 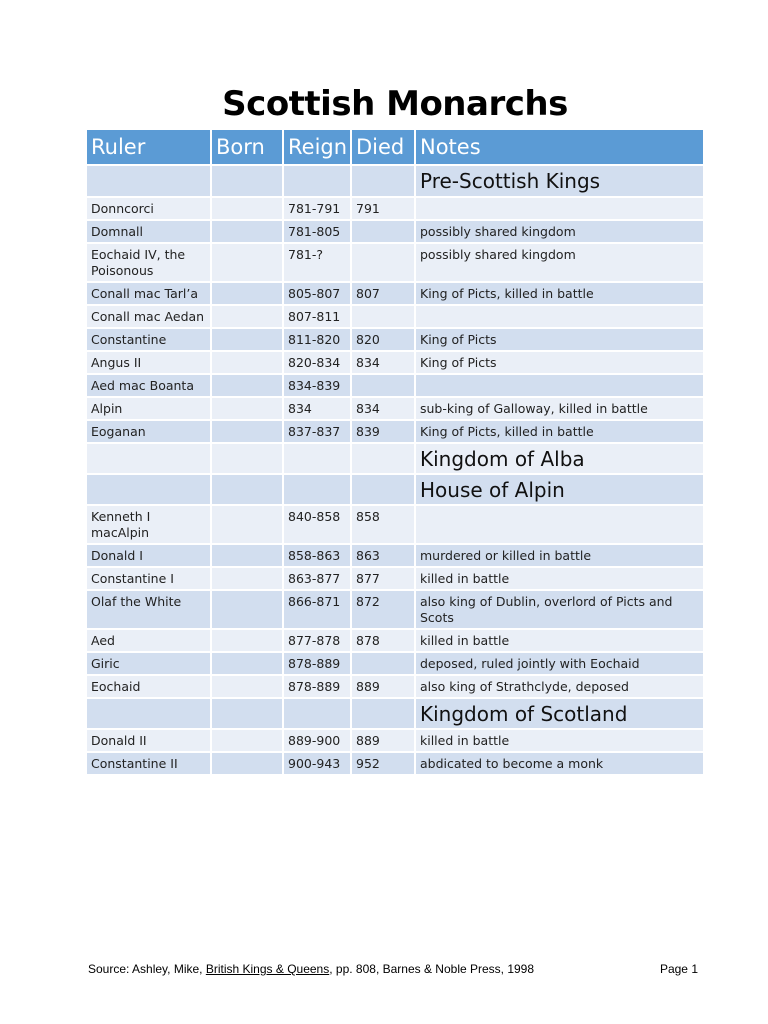 I want to click on header-ruler: Ruler, so click(x=149, y=148).